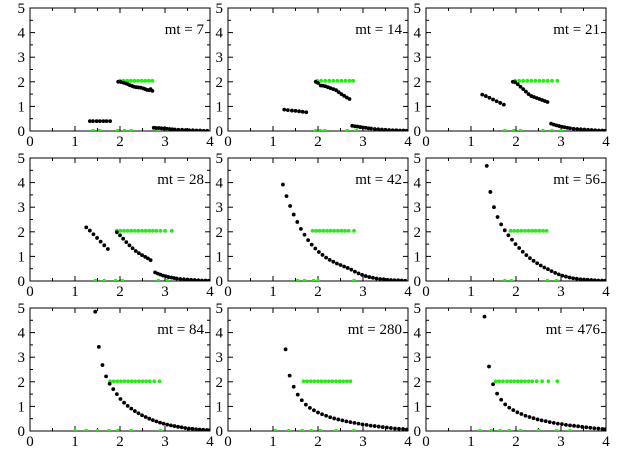  What do you see at coordinates (314, 375) in the screenshot?
I see `panel-8: 0 1 2 3 4 0 1 2 3 4 5 mt = 280` at bounding box center [314, 375].